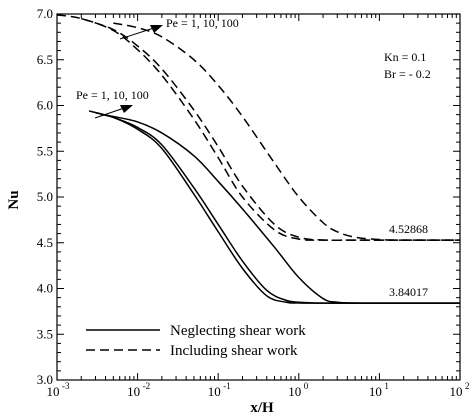 The image size is (474, 418). I want to click on y-axis-title: Nu, so click(14, 199).